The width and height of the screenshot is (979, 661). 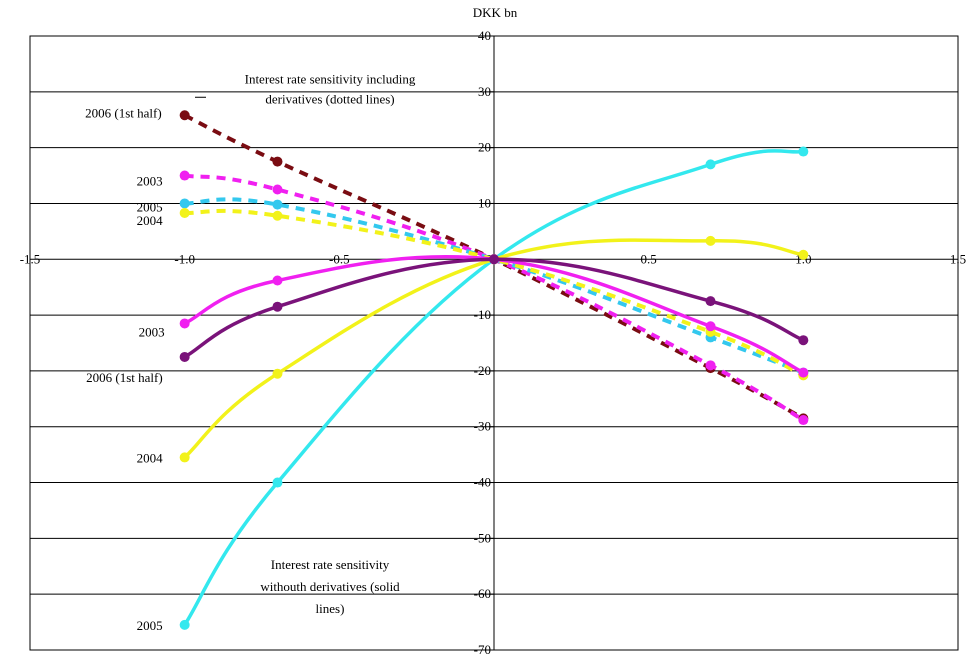 I want to click on y-tick-label: 10, so click(x=484, y=202).